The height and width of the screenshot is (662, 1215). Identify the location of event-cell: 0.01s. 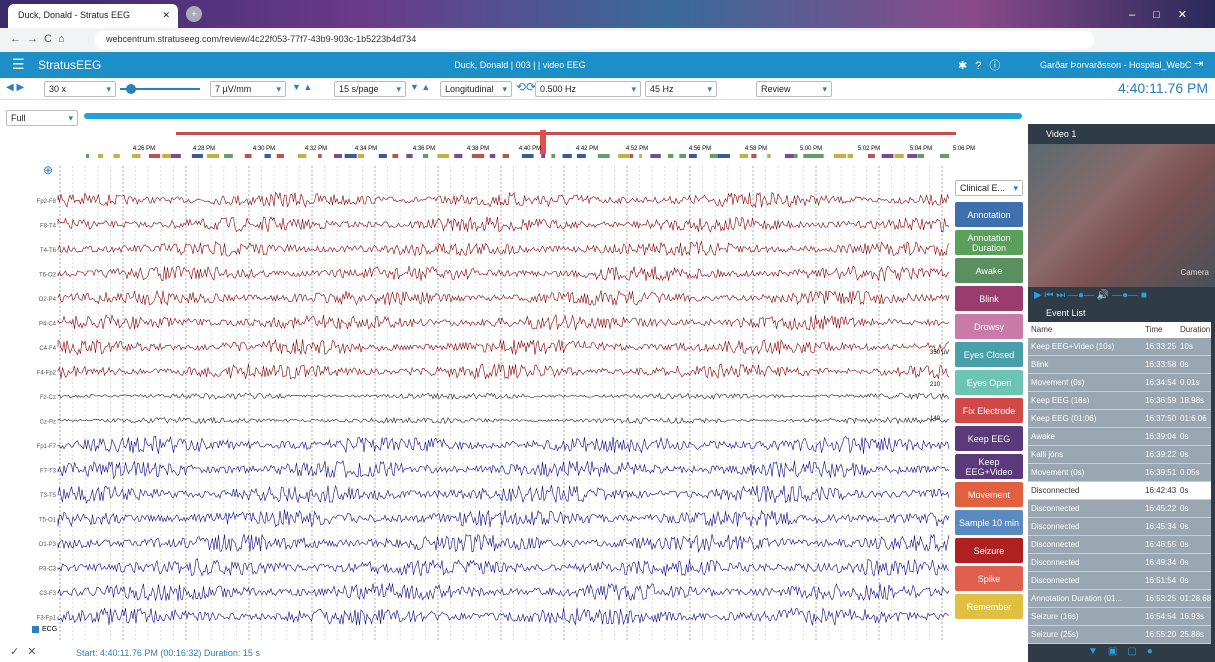
(1190, 382).